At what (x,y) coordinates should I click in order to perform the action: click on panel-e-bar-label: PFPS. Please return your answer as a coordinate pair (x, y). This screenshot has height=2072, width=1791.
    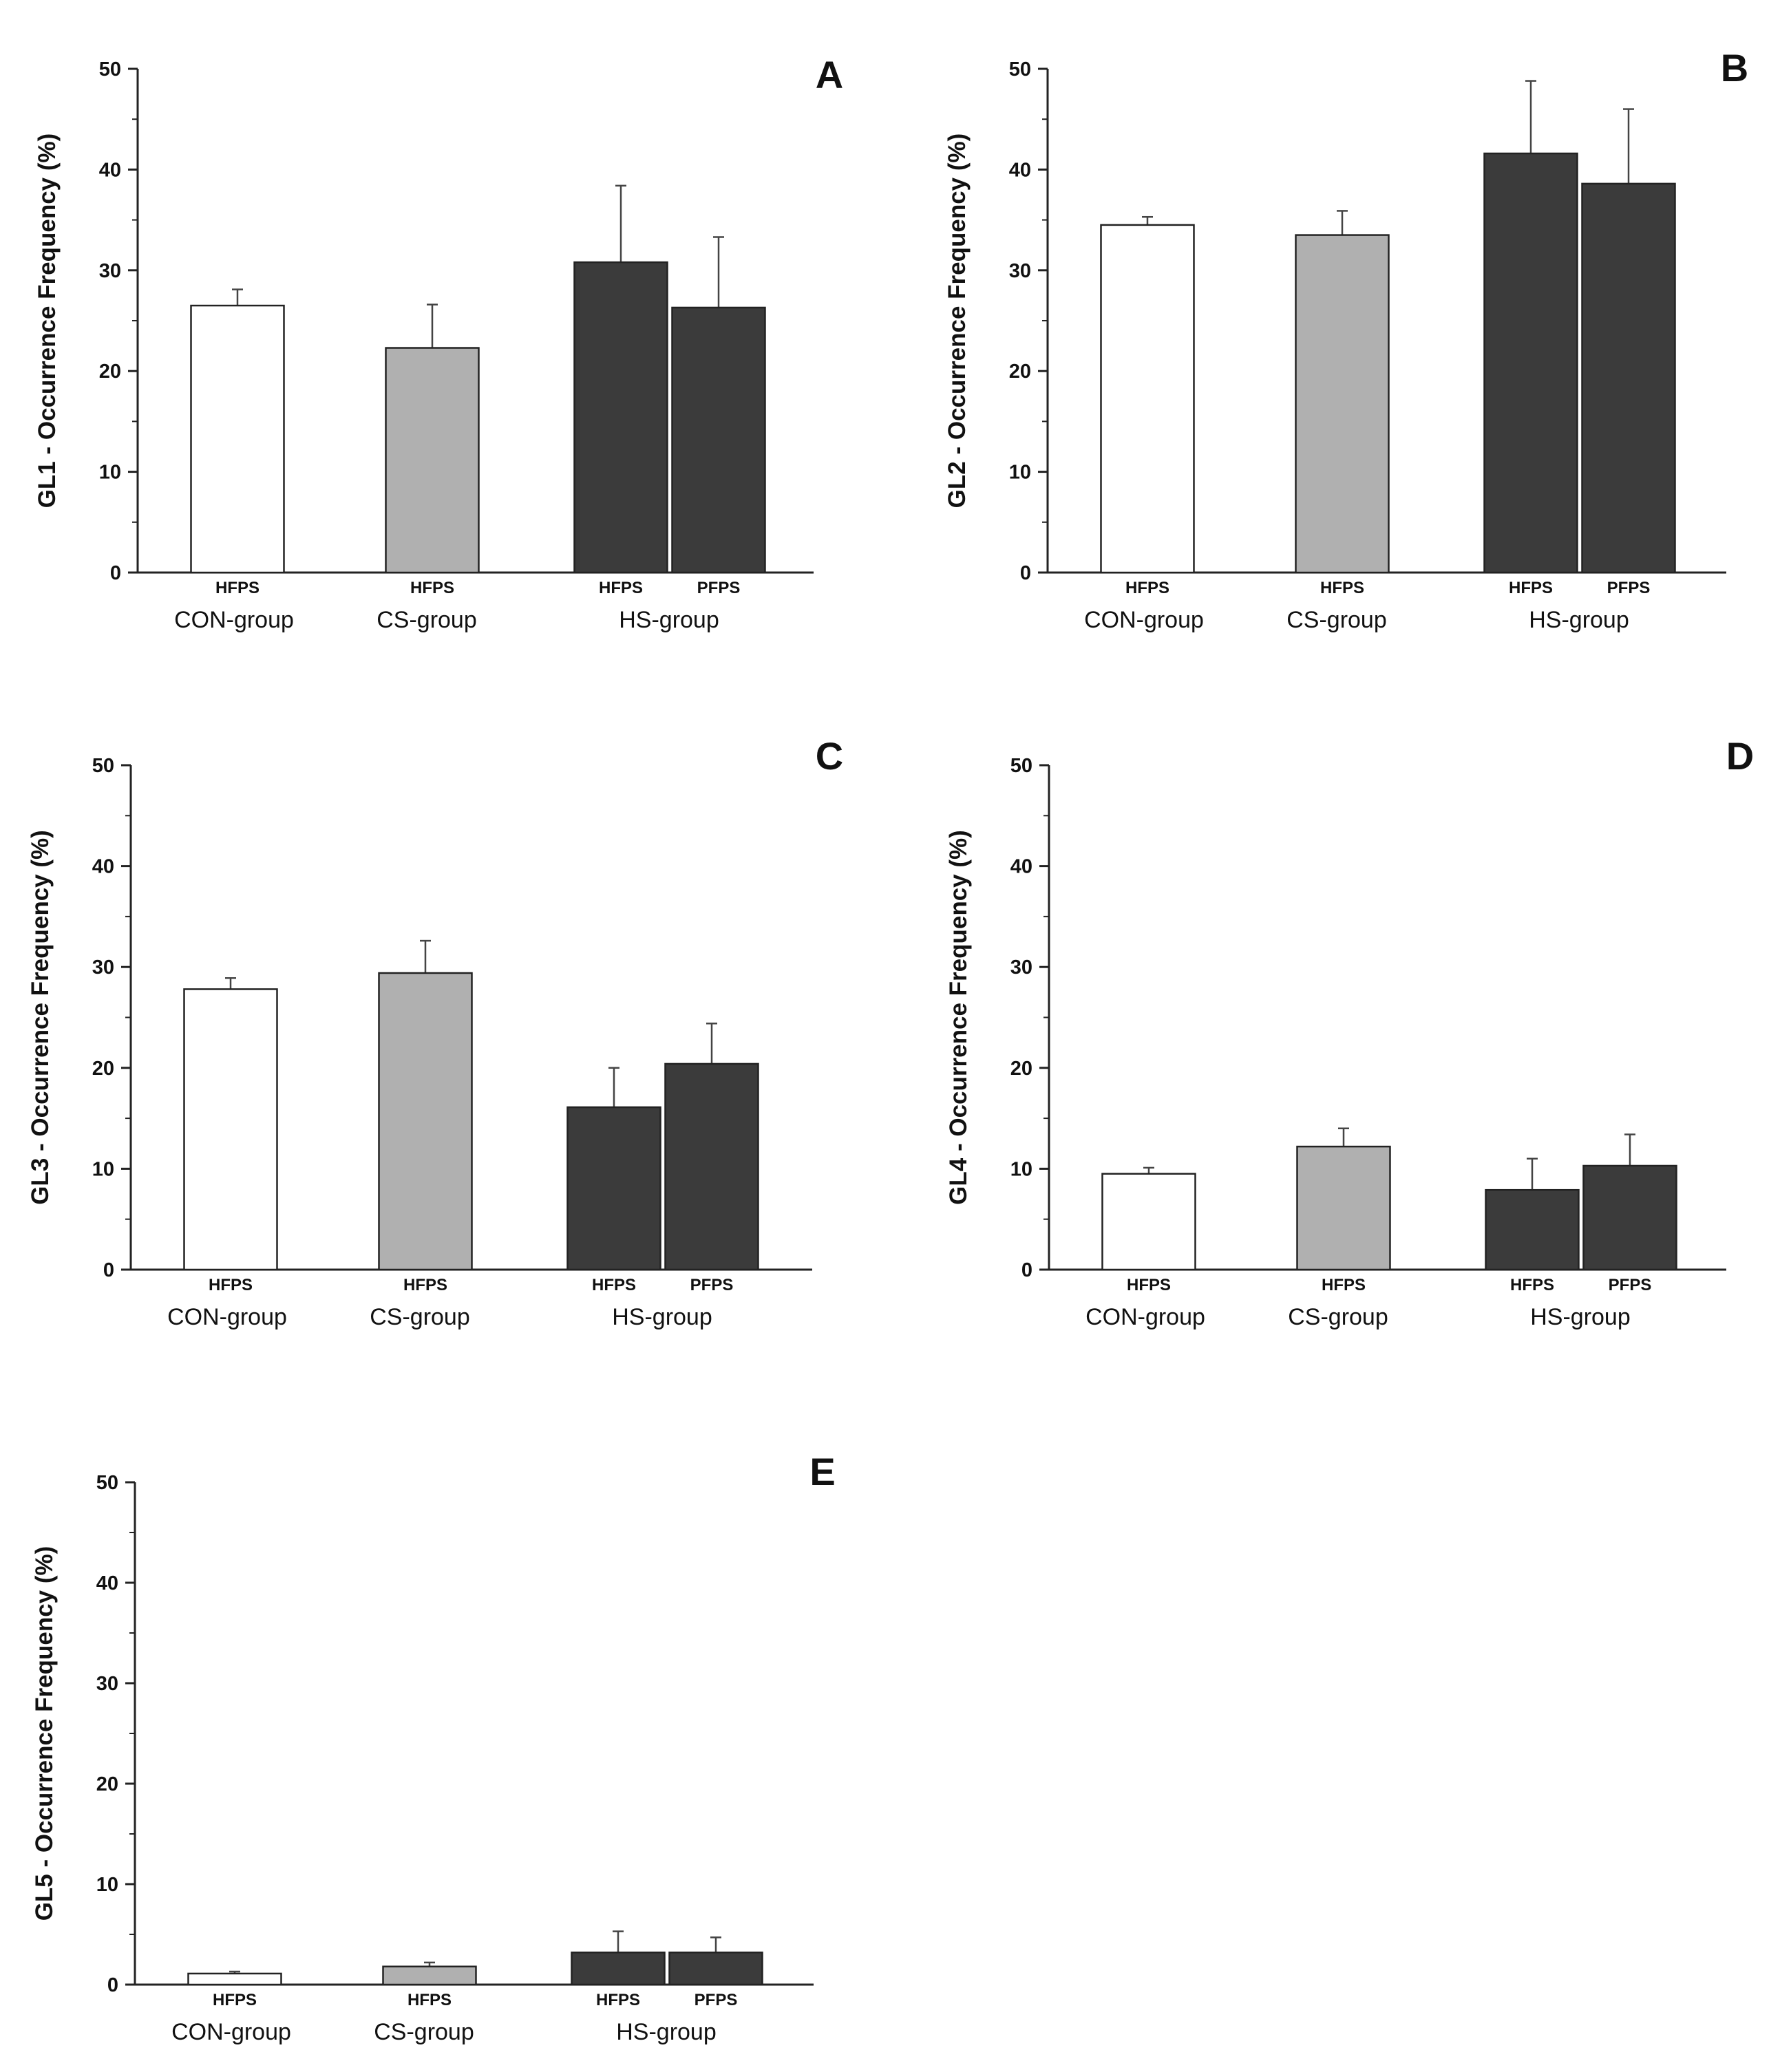
    Looking at the image, I should click on (716, 2000).